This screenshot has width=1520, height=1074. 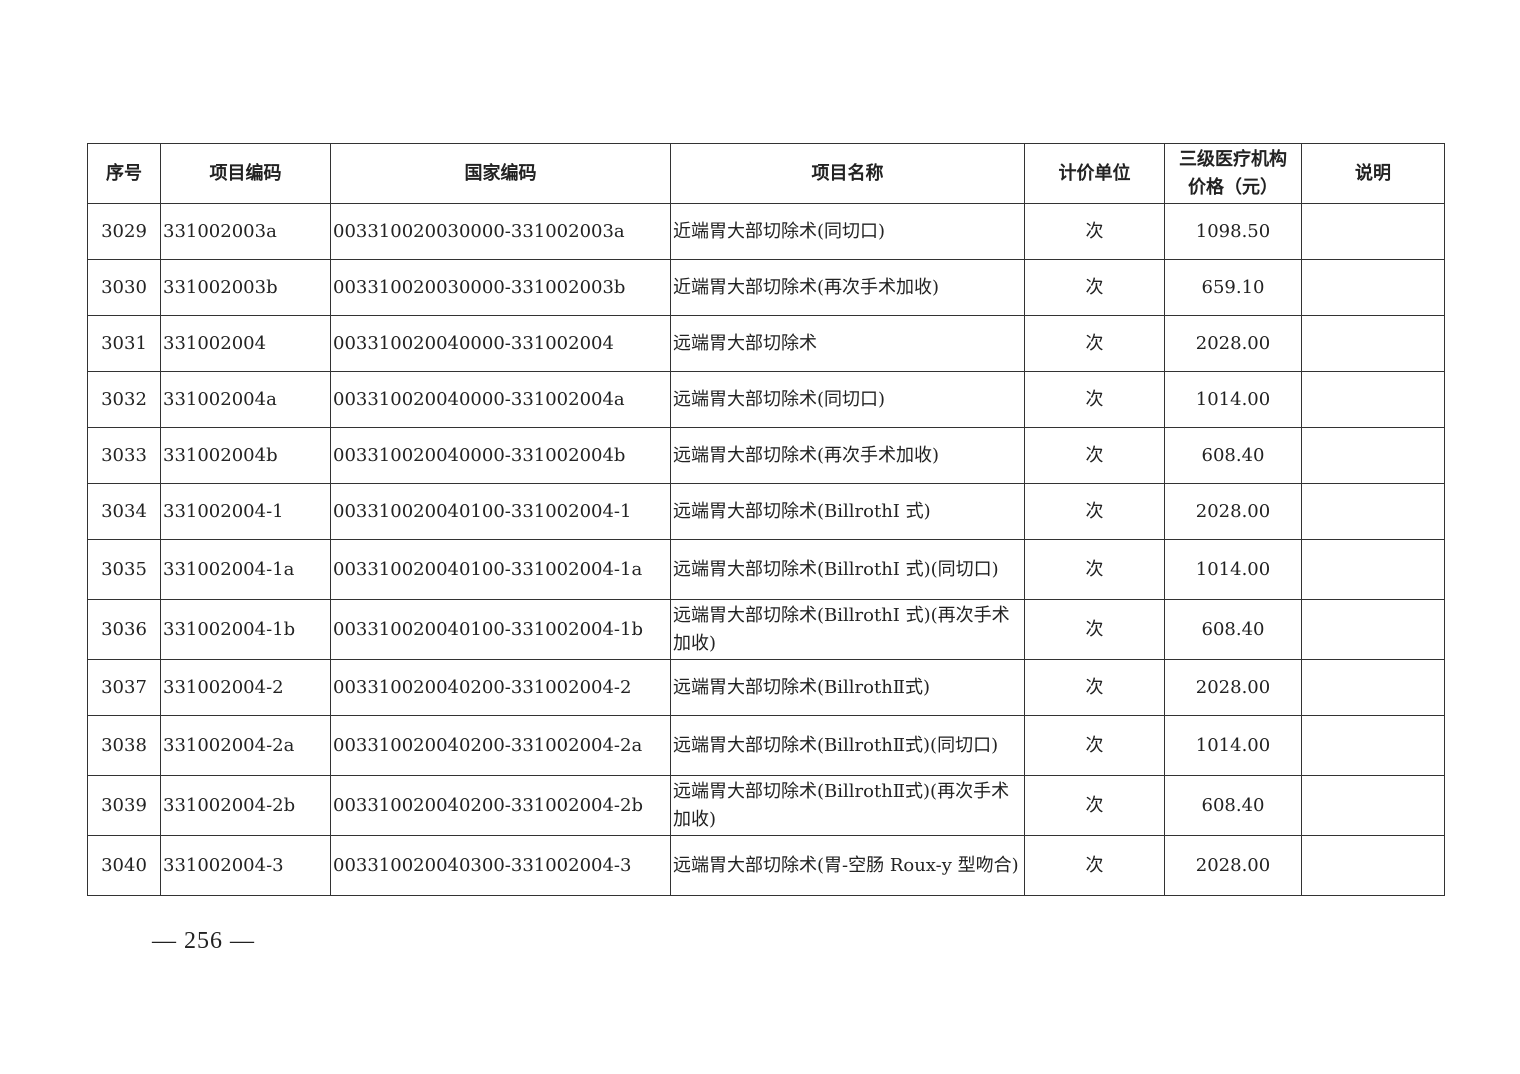 I want to click on cell-no: 3031, so click(x=124, y=343).